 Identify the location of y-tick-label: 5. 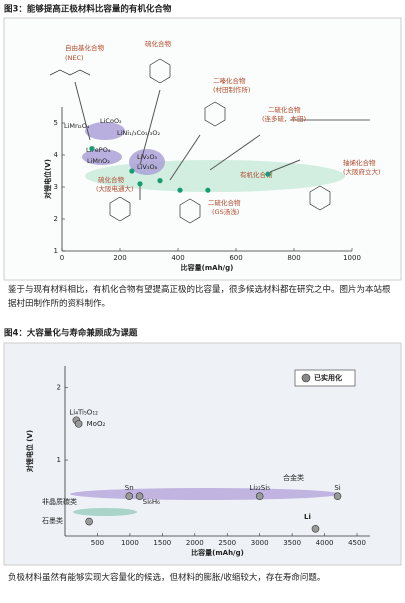
(56, 123).